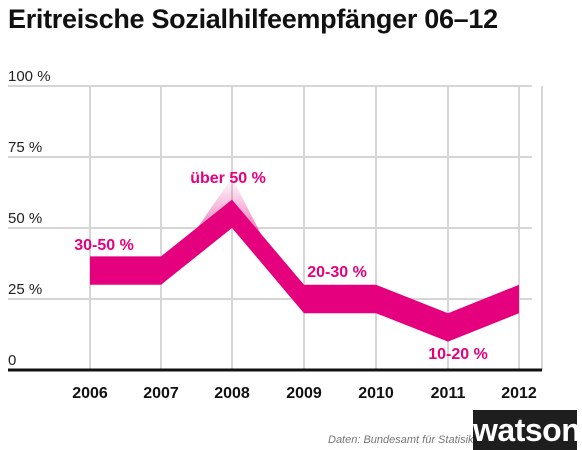 The height and width of the screenshot is (450, 582). I want to click on x-tick-label: 2010, so click(376, 393).